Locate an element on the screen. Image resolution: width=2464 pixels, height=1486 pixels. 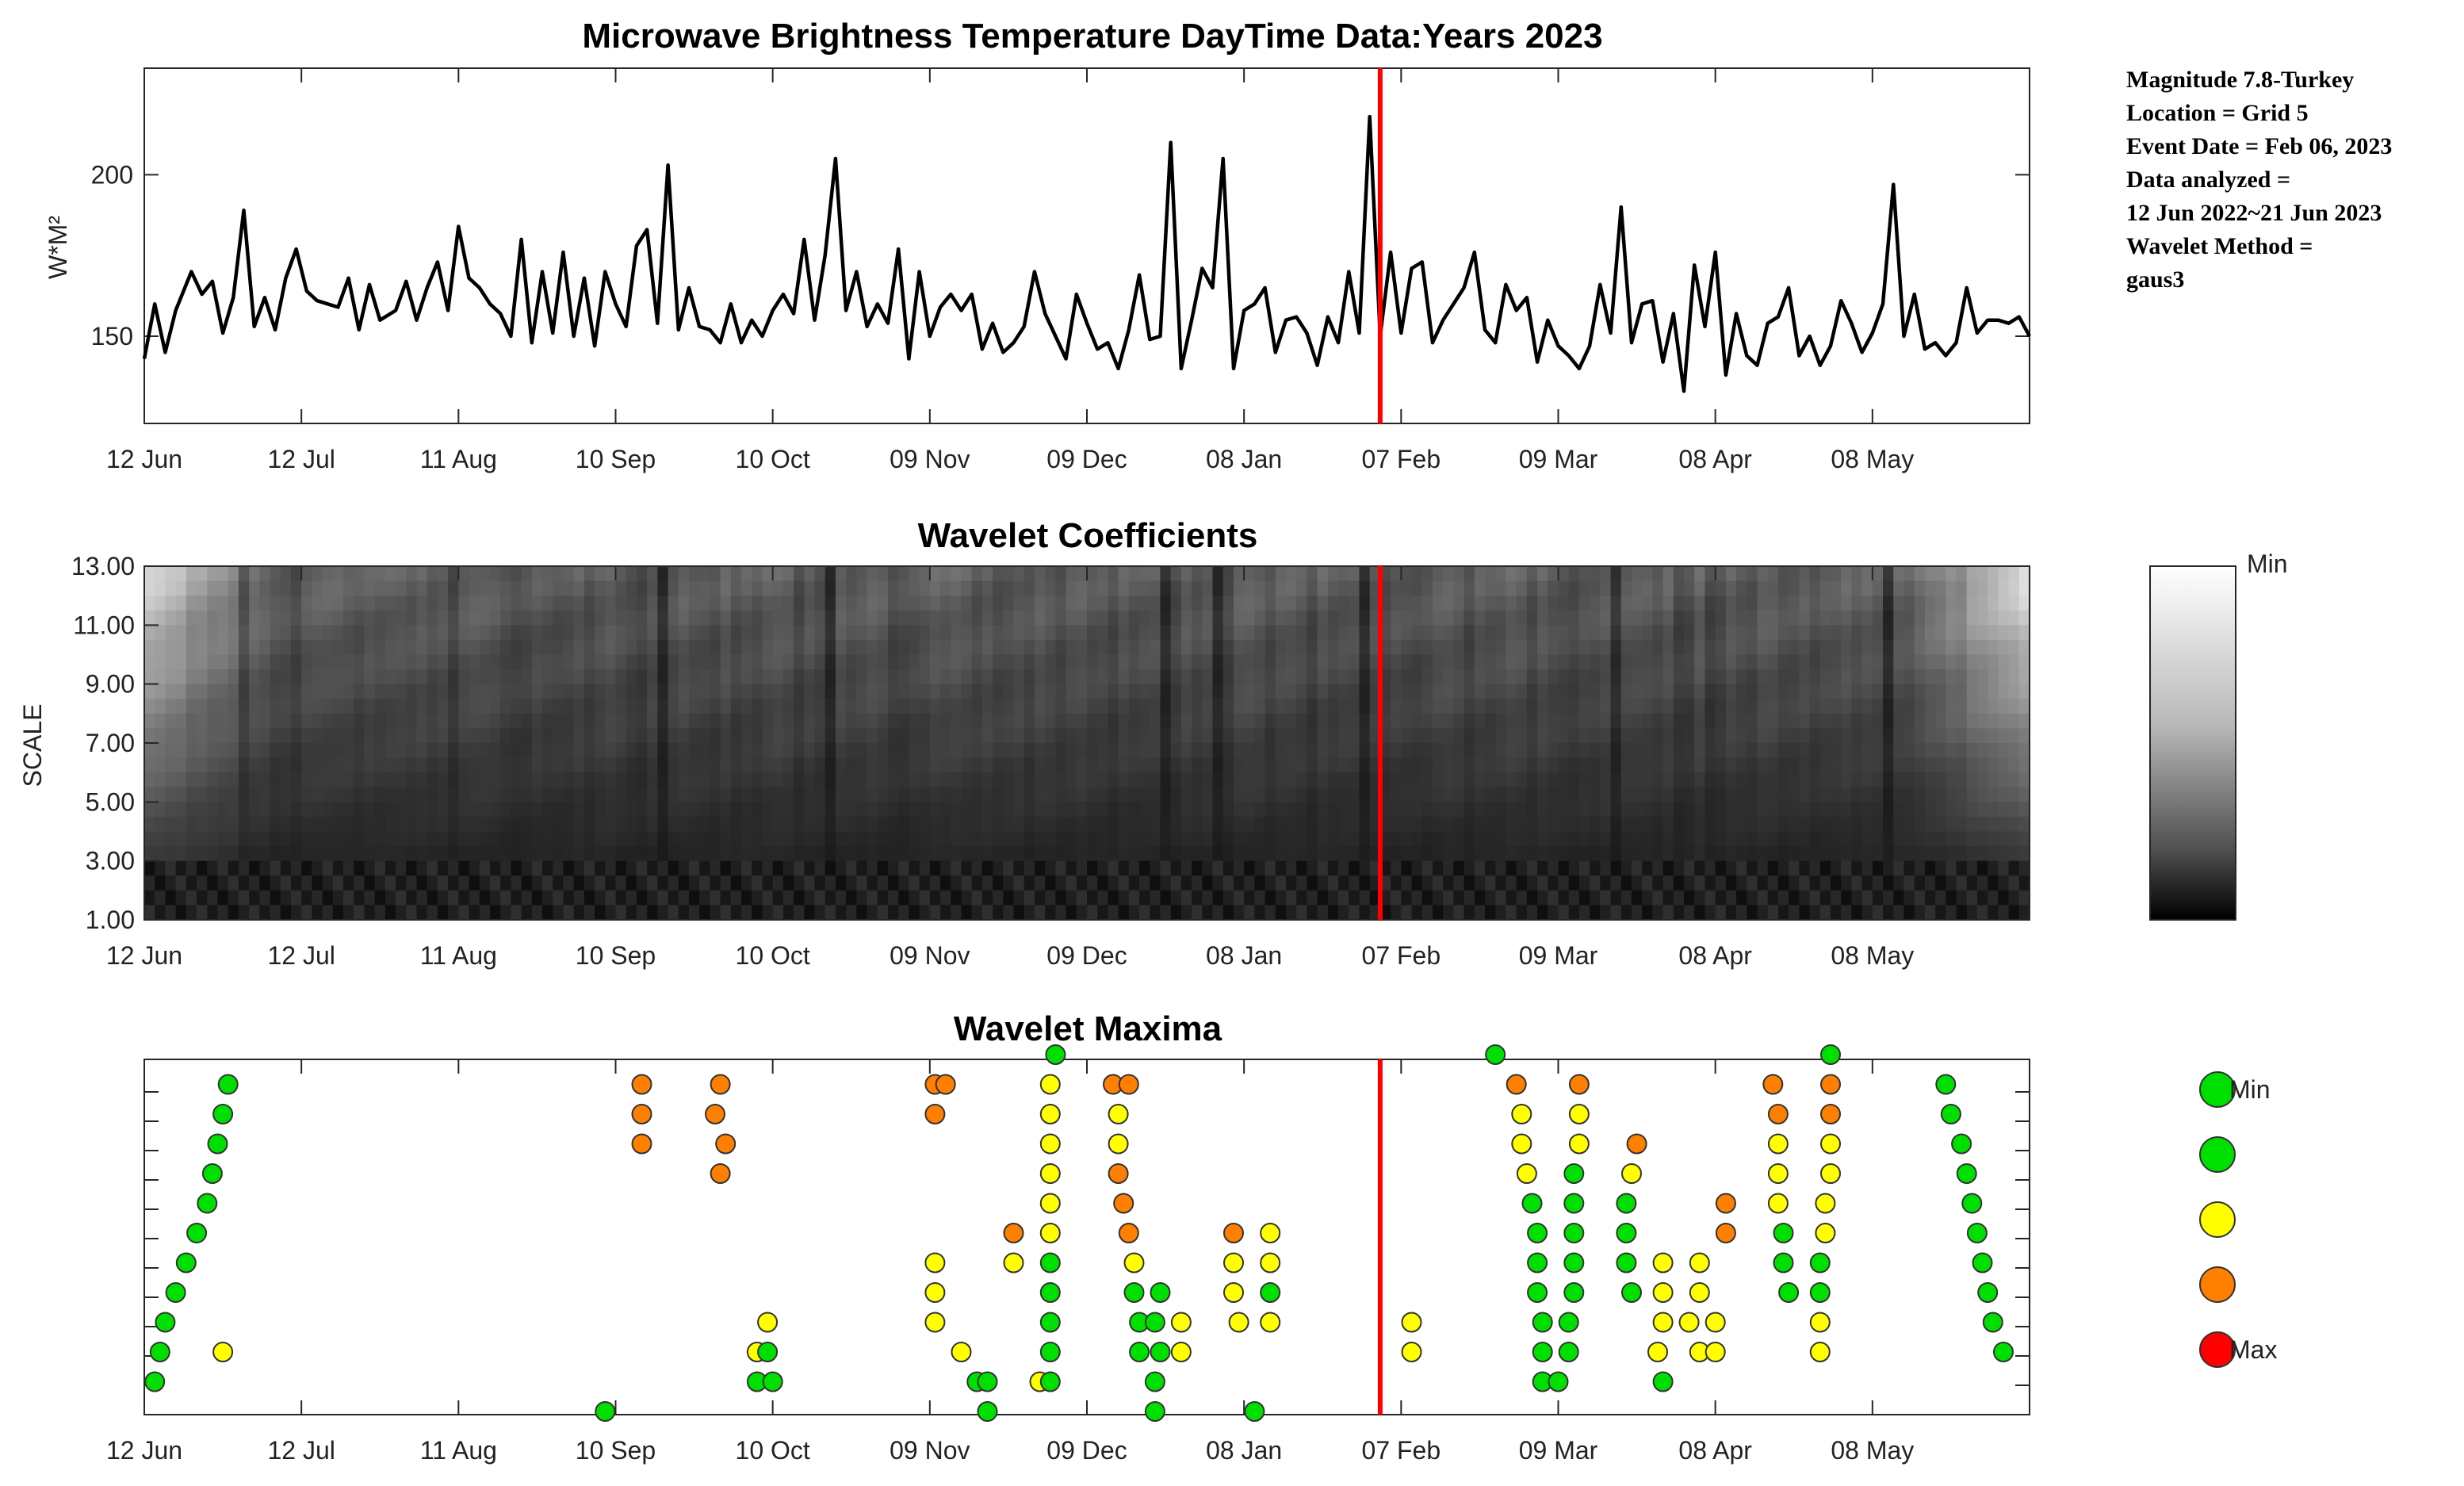
info-data-range: 12 Jun 2022~21 Jun 2023 is located at coordinates (2254, 213).